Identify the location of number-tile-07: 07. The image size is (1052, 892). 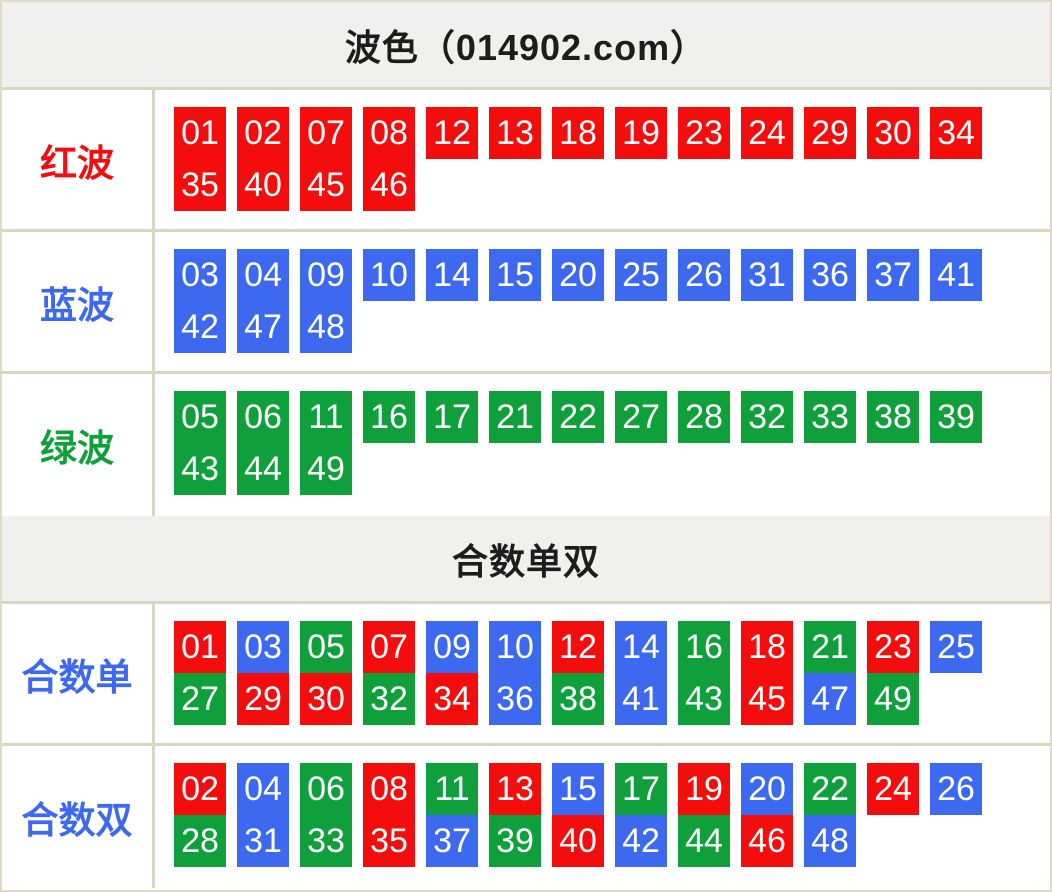
(326, 133).